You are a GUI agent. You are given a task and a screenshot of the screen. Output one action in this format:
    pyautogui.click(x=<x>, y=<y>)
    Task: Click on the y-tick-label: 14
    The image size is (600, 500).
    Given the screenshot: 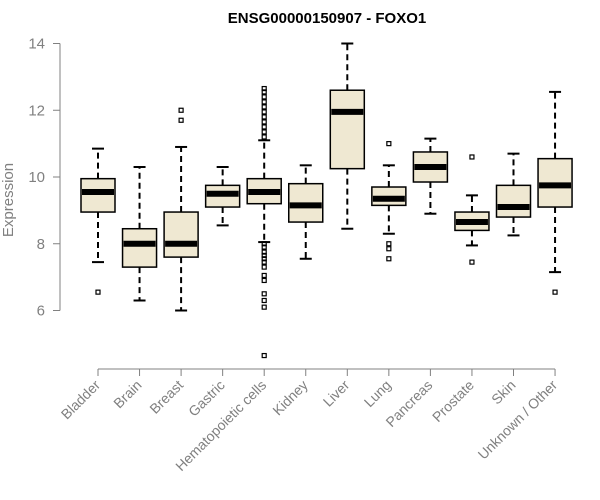 What is the action you would take?
    pyautogui.click(x=36, y=44)
    